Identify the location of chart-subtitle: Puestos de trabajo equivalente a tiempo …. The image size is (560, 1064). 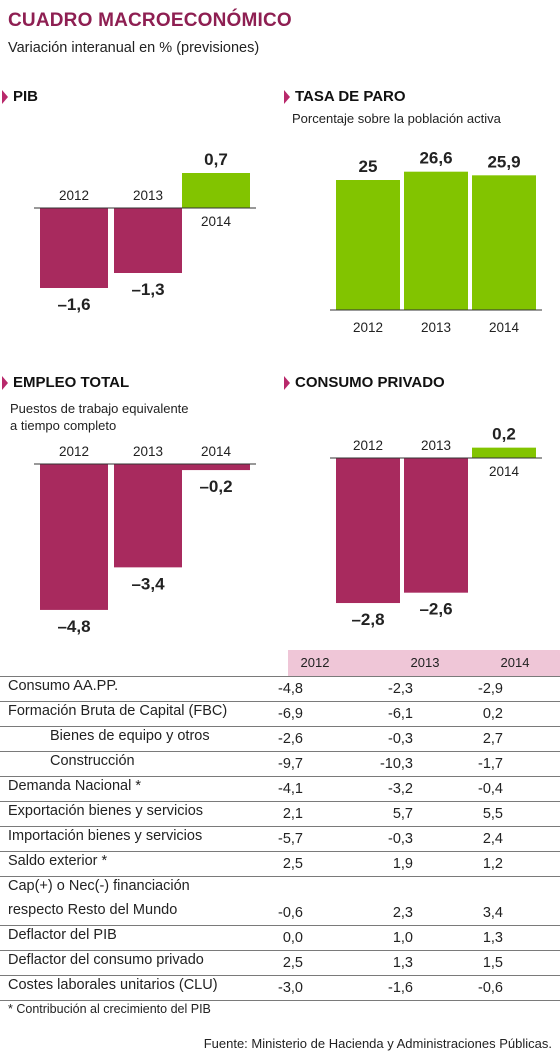
(99, 417).